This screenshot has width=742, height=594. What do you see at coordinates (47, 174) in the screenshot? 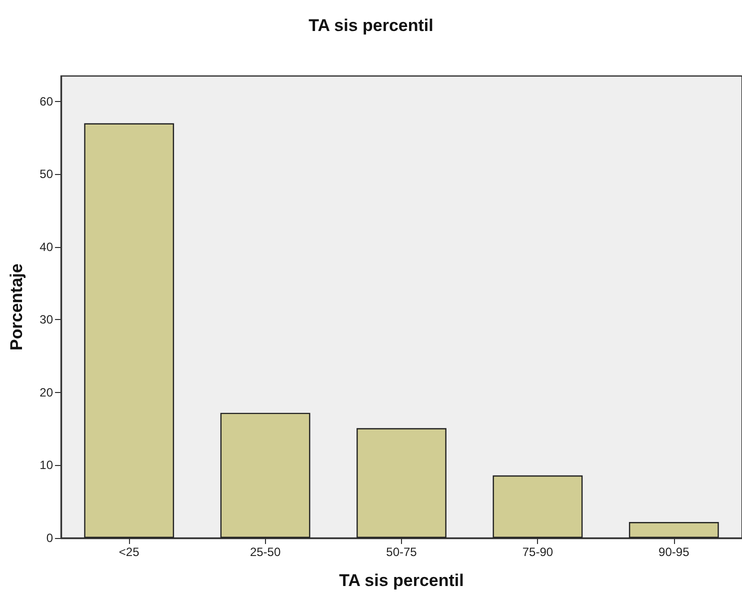
I see `y-tick-label: 50` at bounding box center [47, 174].